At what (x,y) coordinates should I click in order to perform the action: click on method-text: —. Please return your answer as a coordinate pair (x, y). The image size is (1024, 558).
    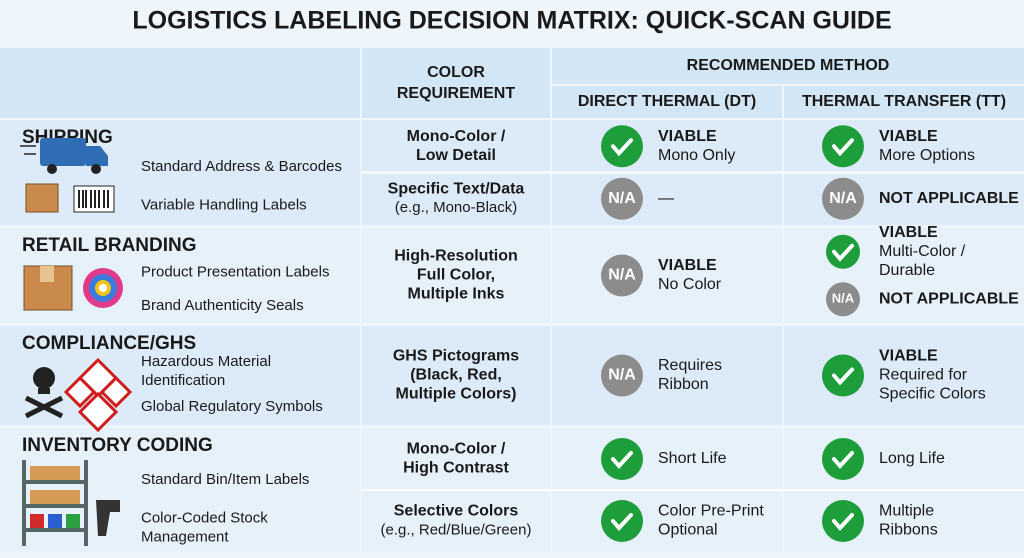
    Looking at the image, I should click on (666, 198).